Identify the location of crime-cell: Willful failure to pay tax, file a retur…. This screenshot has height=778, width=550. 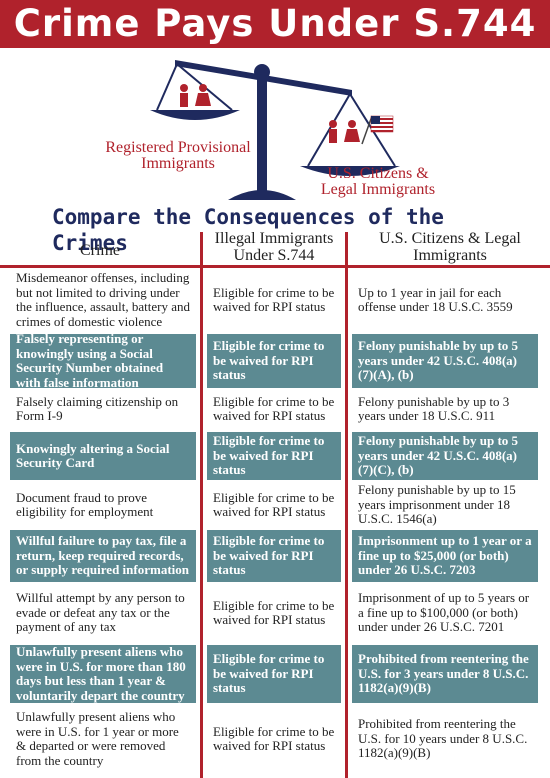
(103, 556).